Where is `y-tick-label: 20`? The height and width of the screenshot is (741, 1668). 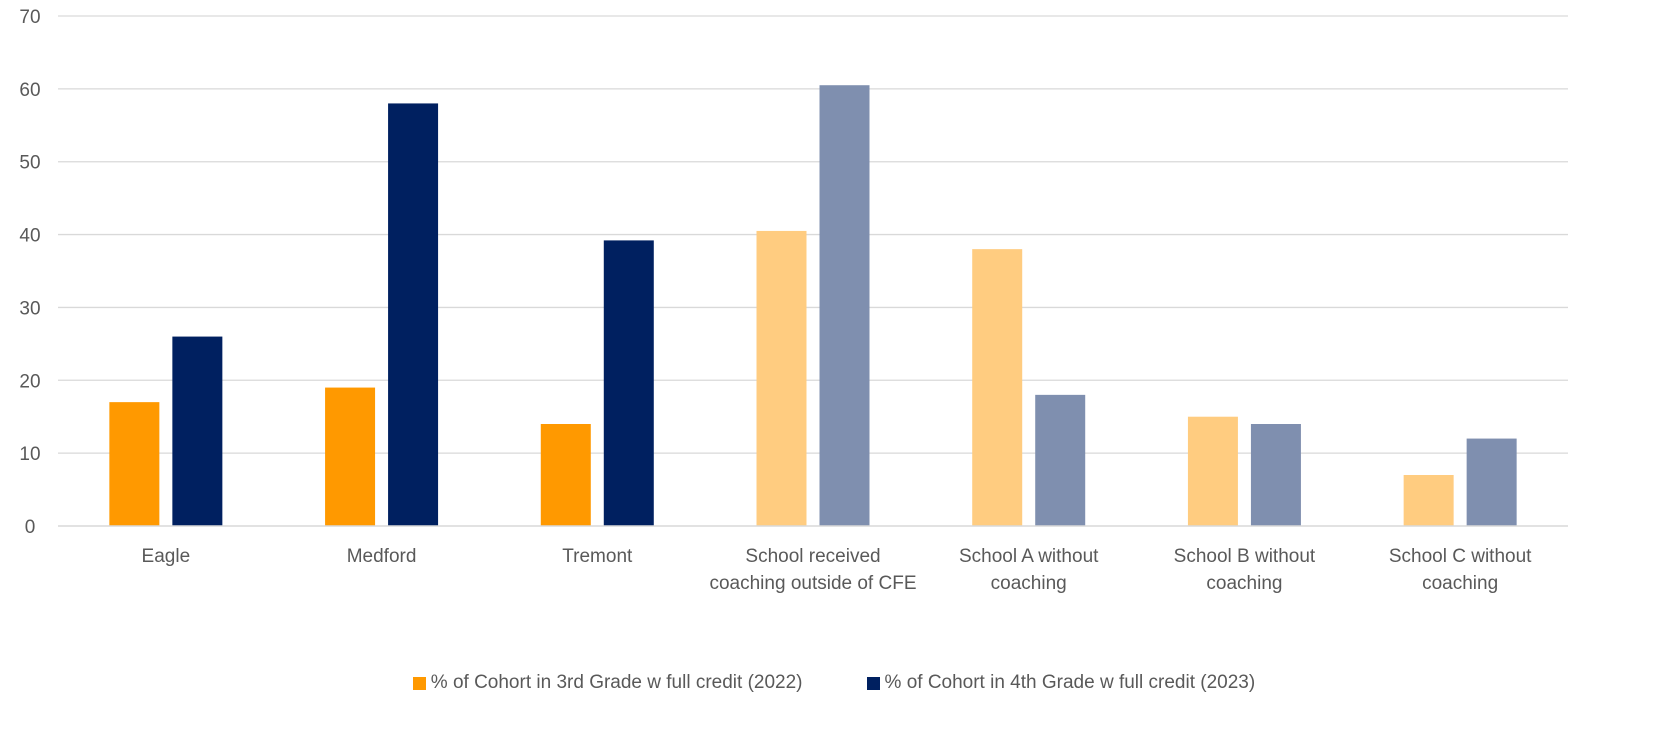
y-tick-label: 20 is located at coordinates (29, 381).